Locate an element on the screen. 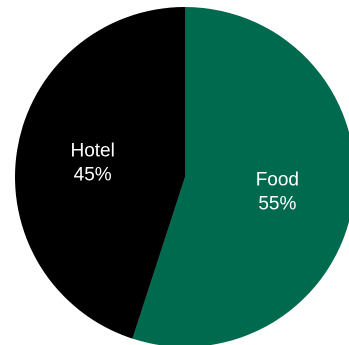 The height and width of the screenshot is (345, 349). slice-percent-label: 55% is located at coordinates (277, 204).